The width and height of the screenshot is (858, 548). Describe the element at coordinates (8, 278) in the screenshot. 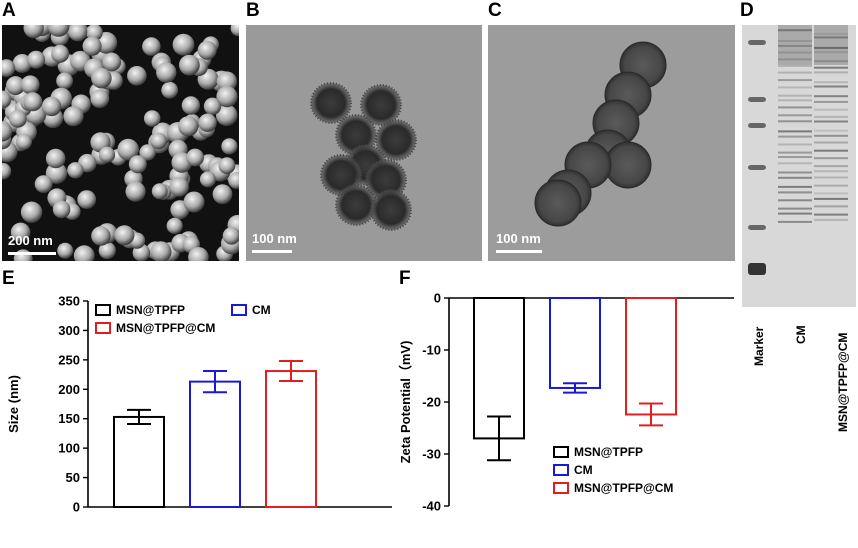

I see `panel-letter-e: E` at that location.